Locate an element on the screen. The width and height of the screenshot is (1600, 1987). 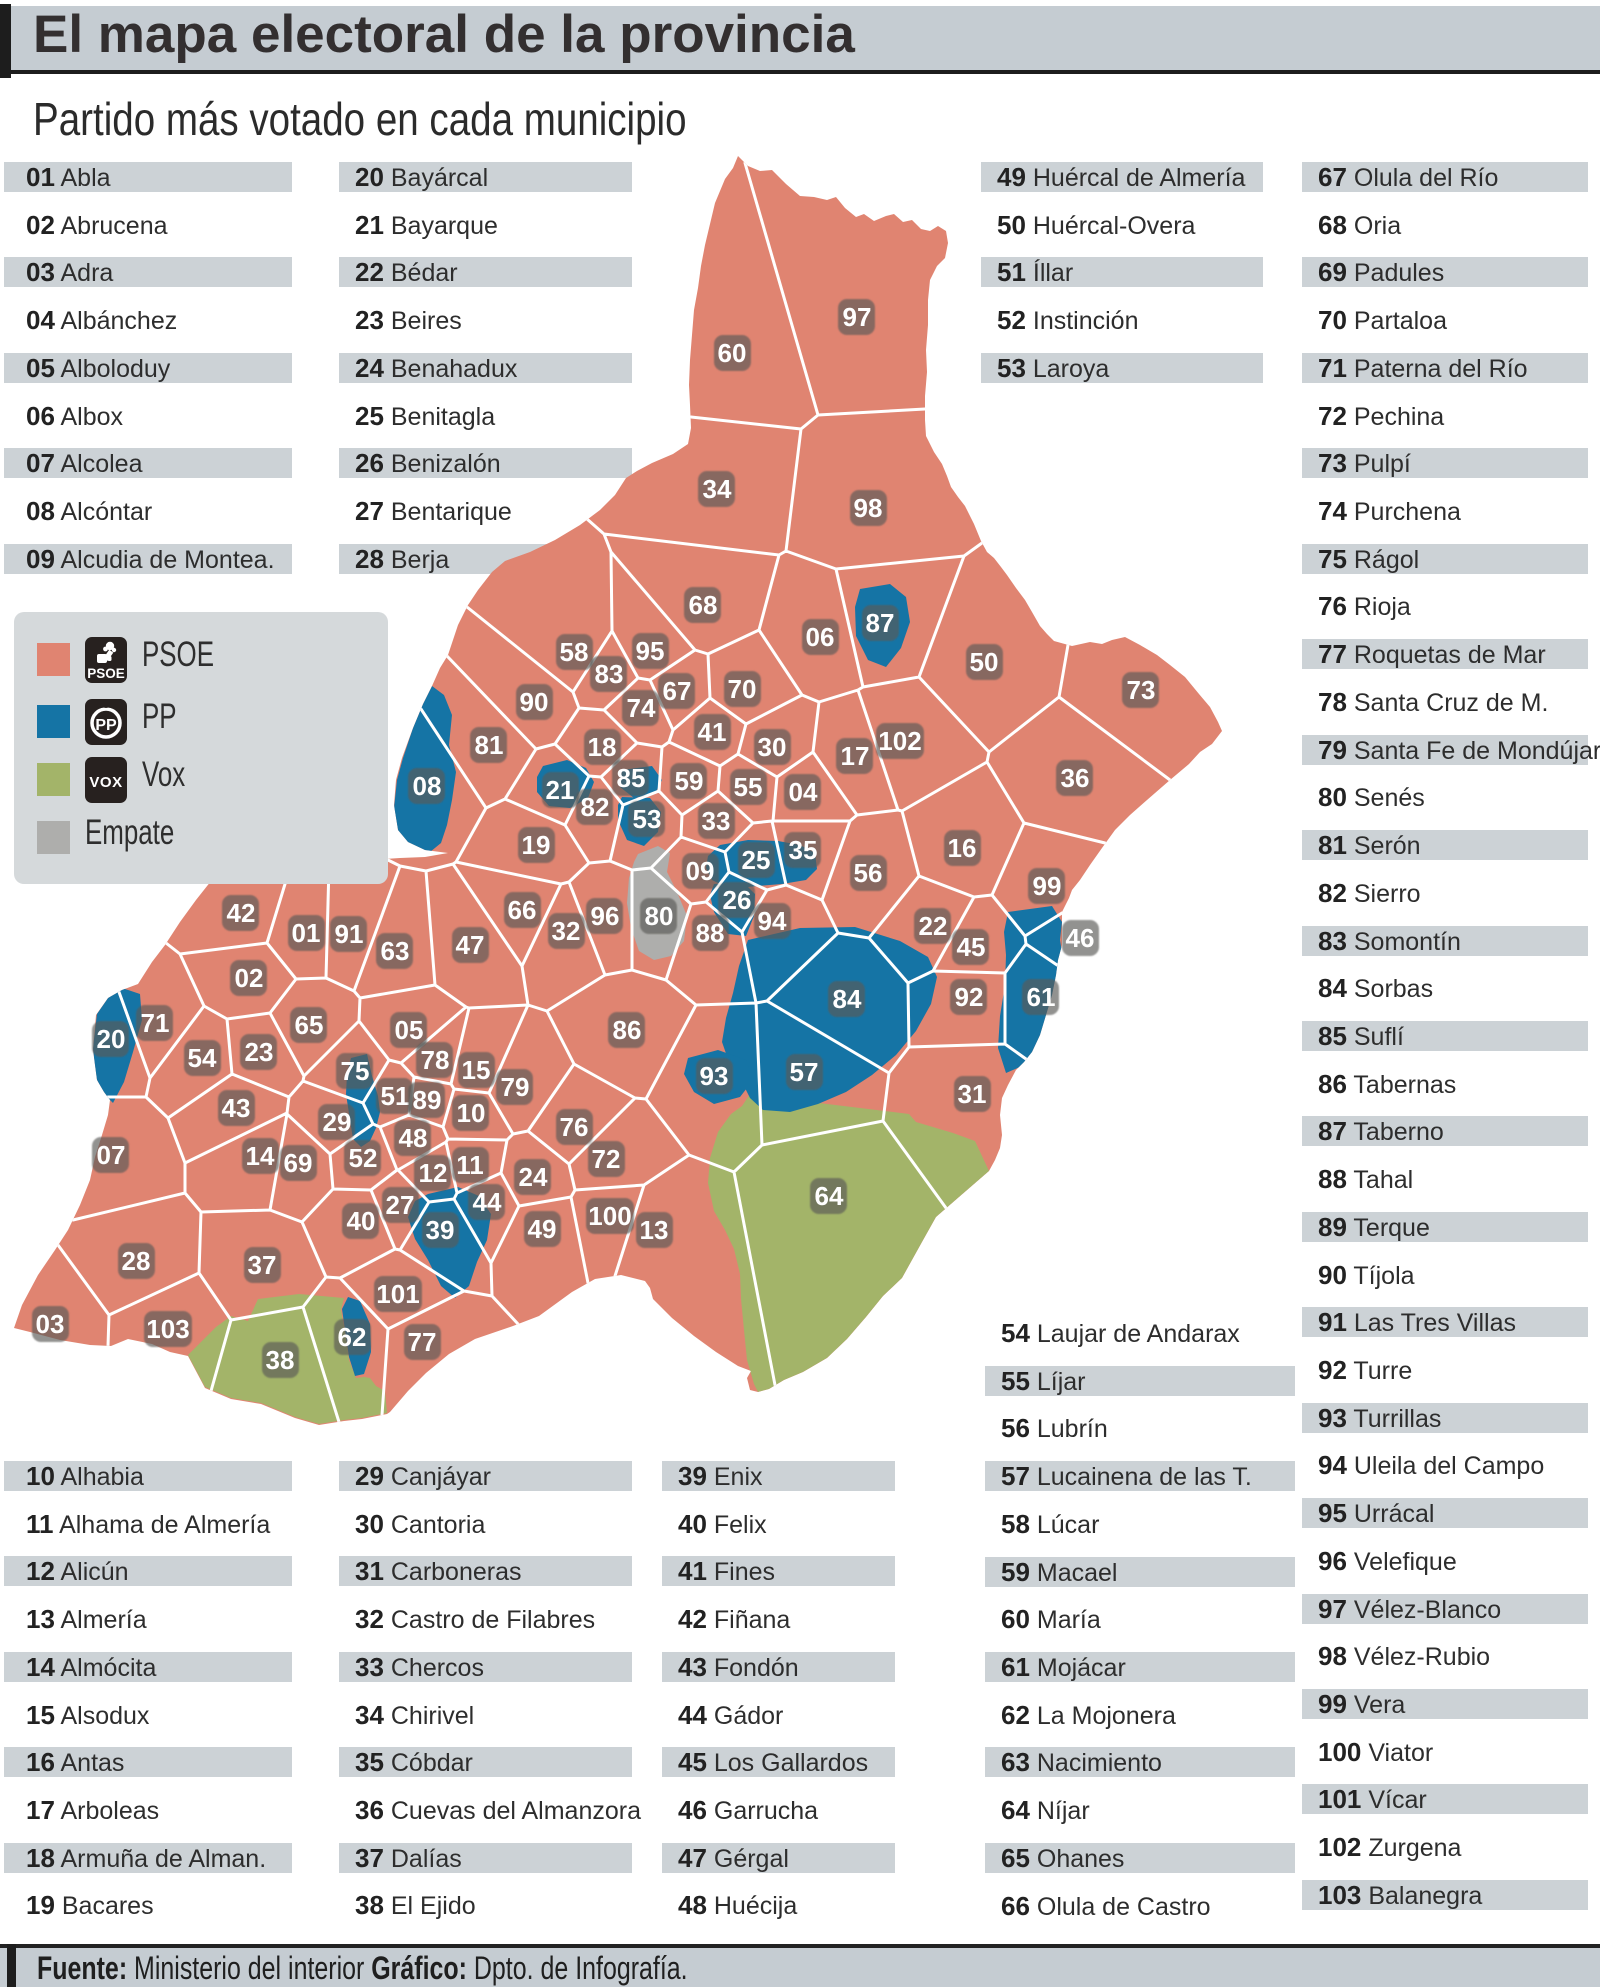
svg-text: 90 is located at coordinates (534, 702).